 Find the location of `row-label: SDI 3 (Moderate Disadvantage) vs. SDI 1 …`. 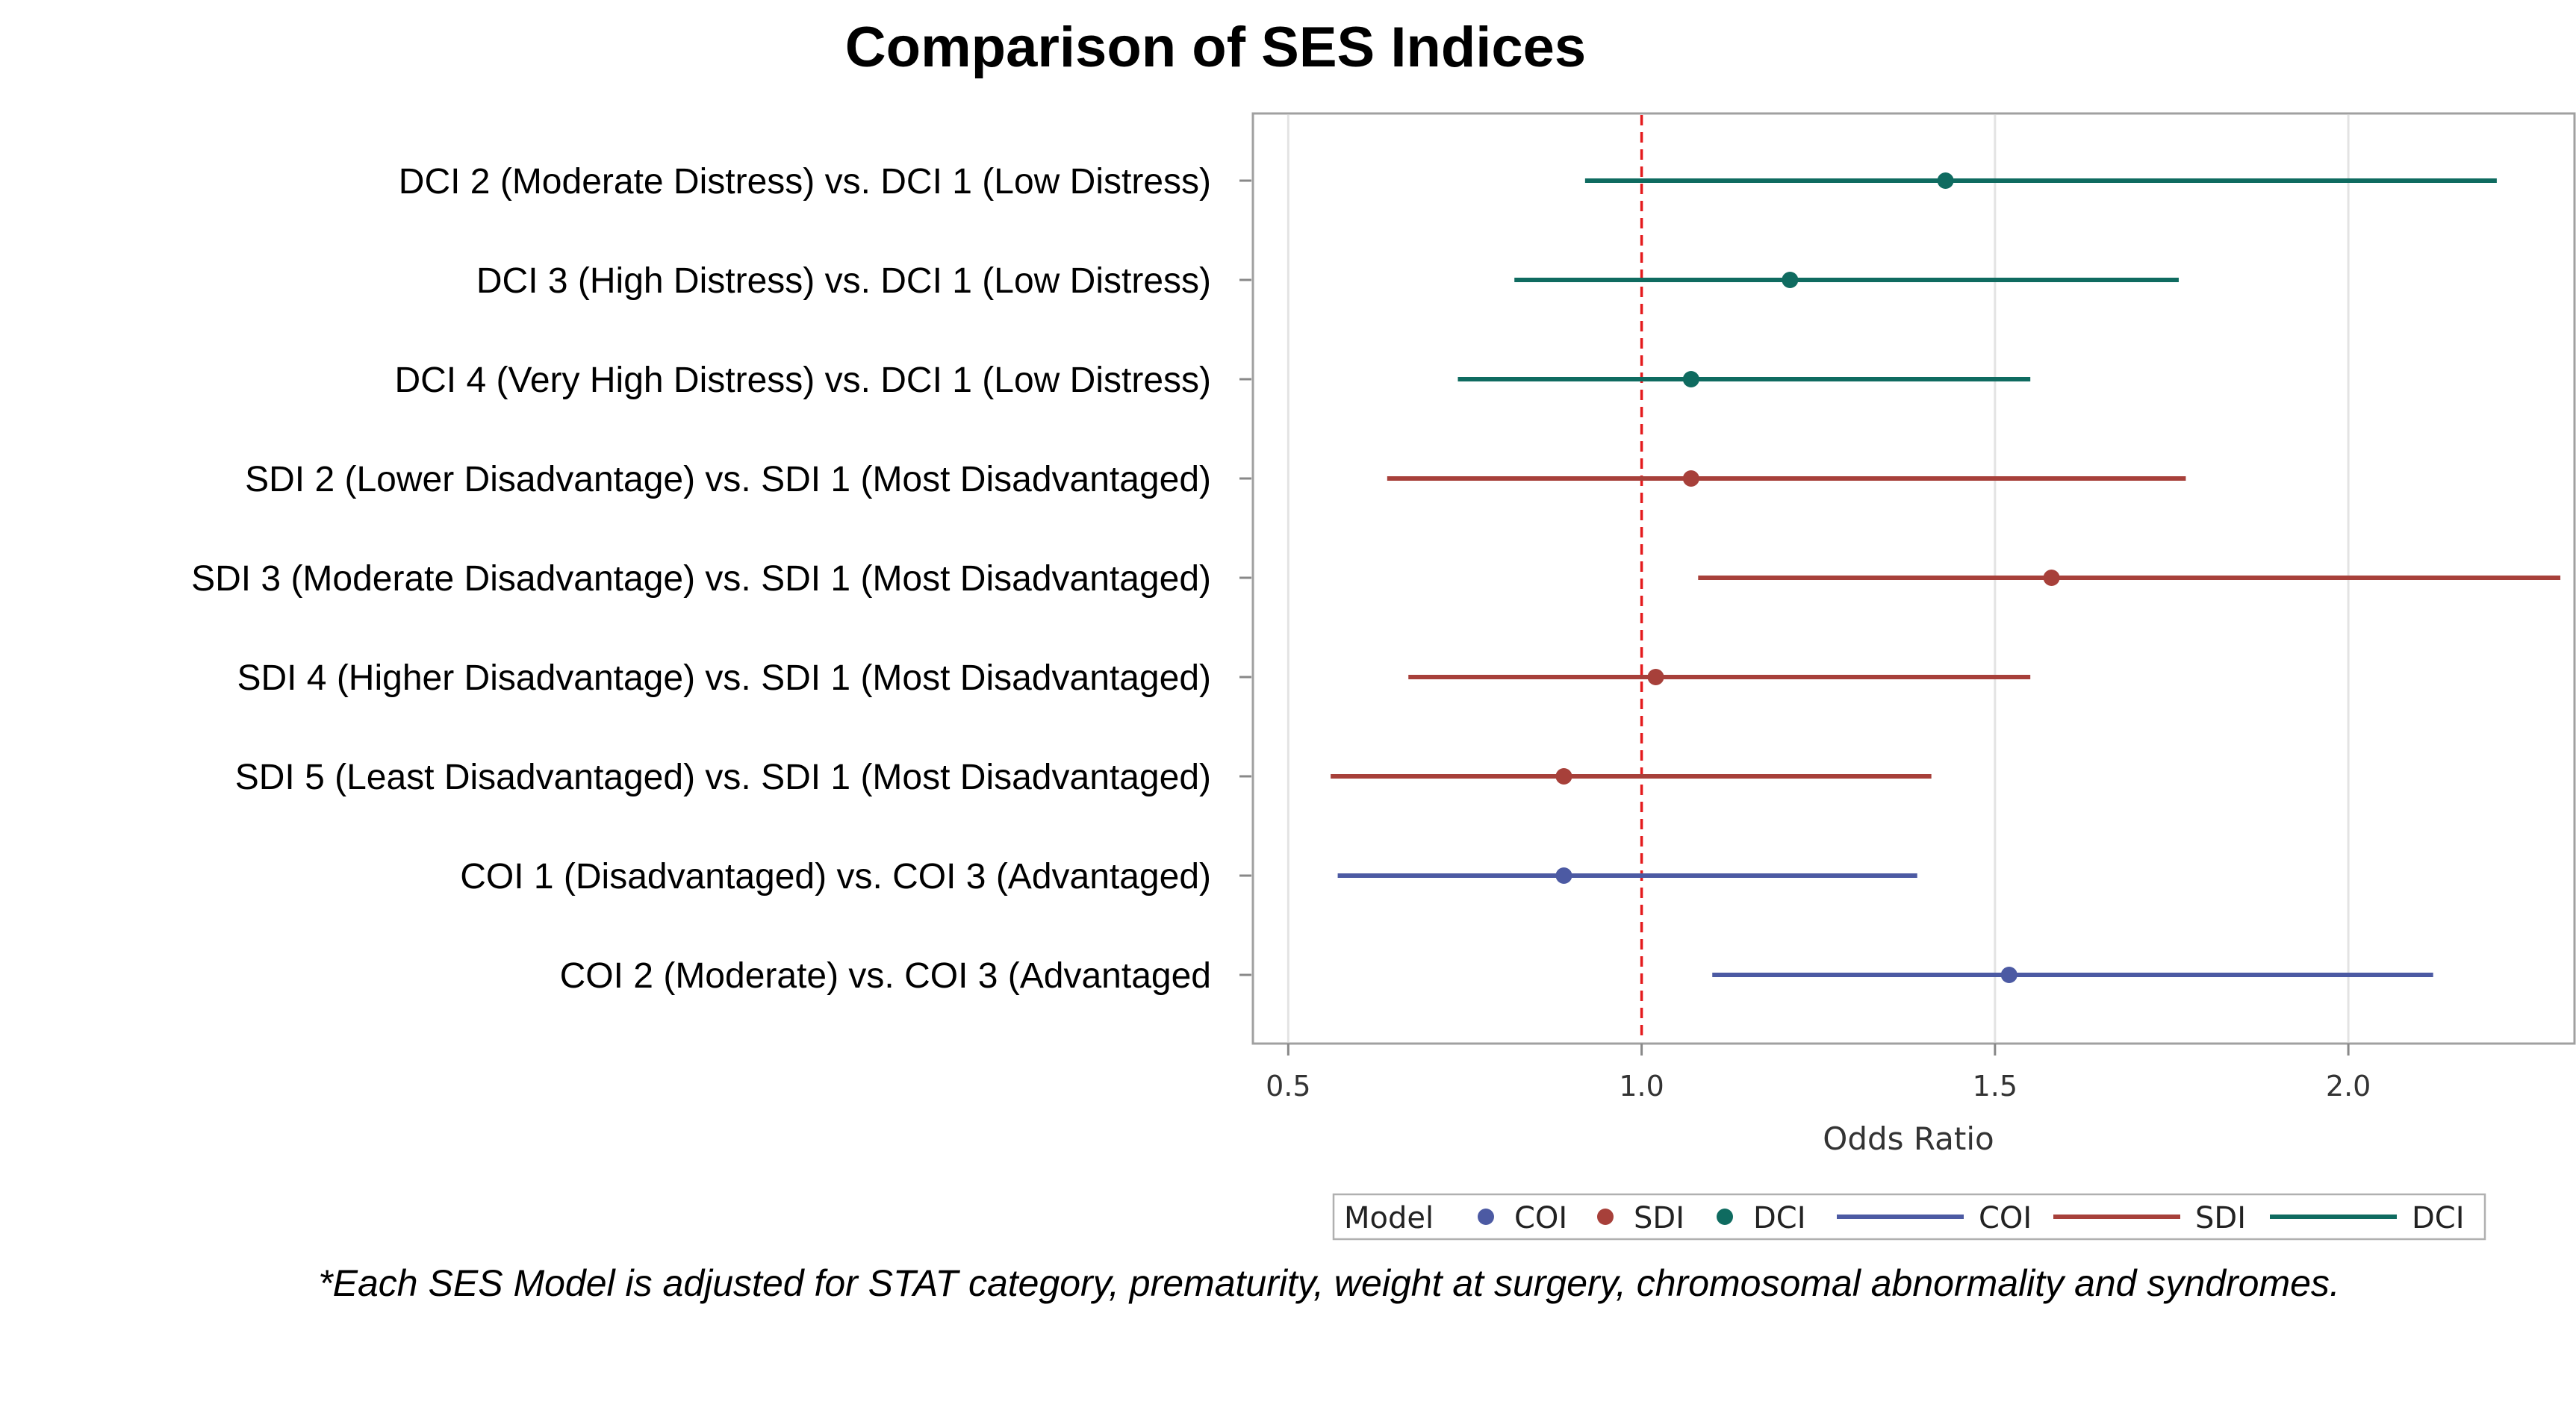

row-label: SDI 3 (Moderate Disadvantage) vs. SDI 1 … is located at coordinates (701, 579).